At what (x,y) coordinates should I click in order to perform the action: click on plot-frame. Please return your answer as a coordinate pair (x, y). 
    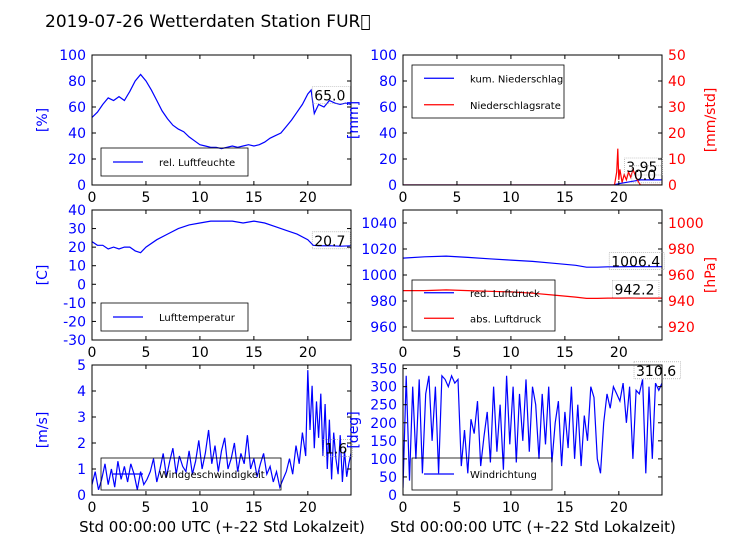
    Looking at the image, I should click on (221, 120).